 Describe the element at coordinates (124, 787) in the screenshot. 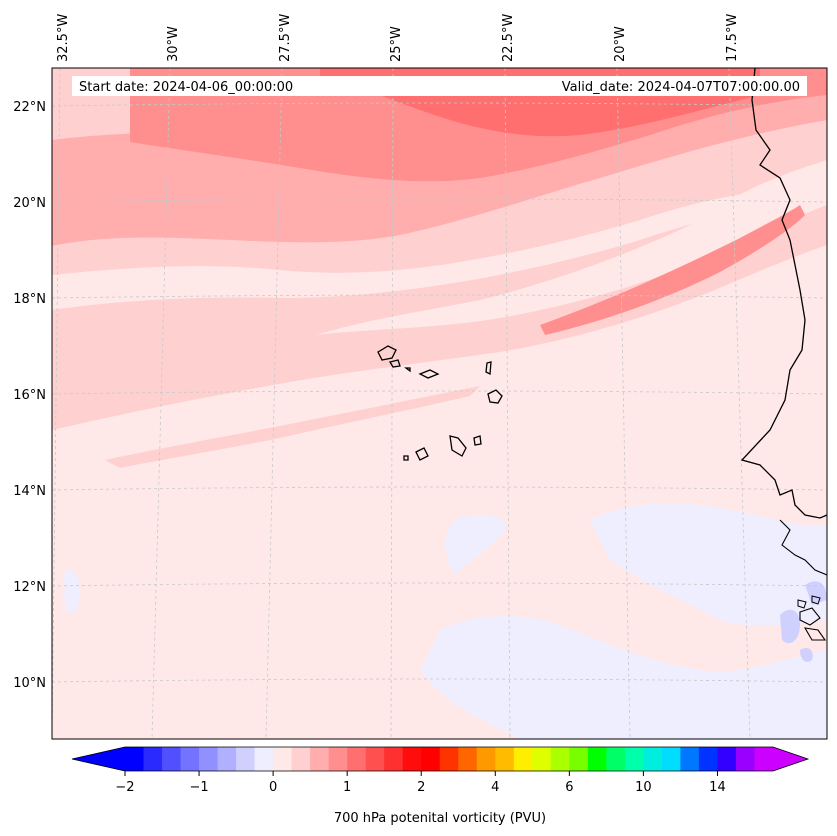

I see `colorbar-tick-label: −2` at that location.